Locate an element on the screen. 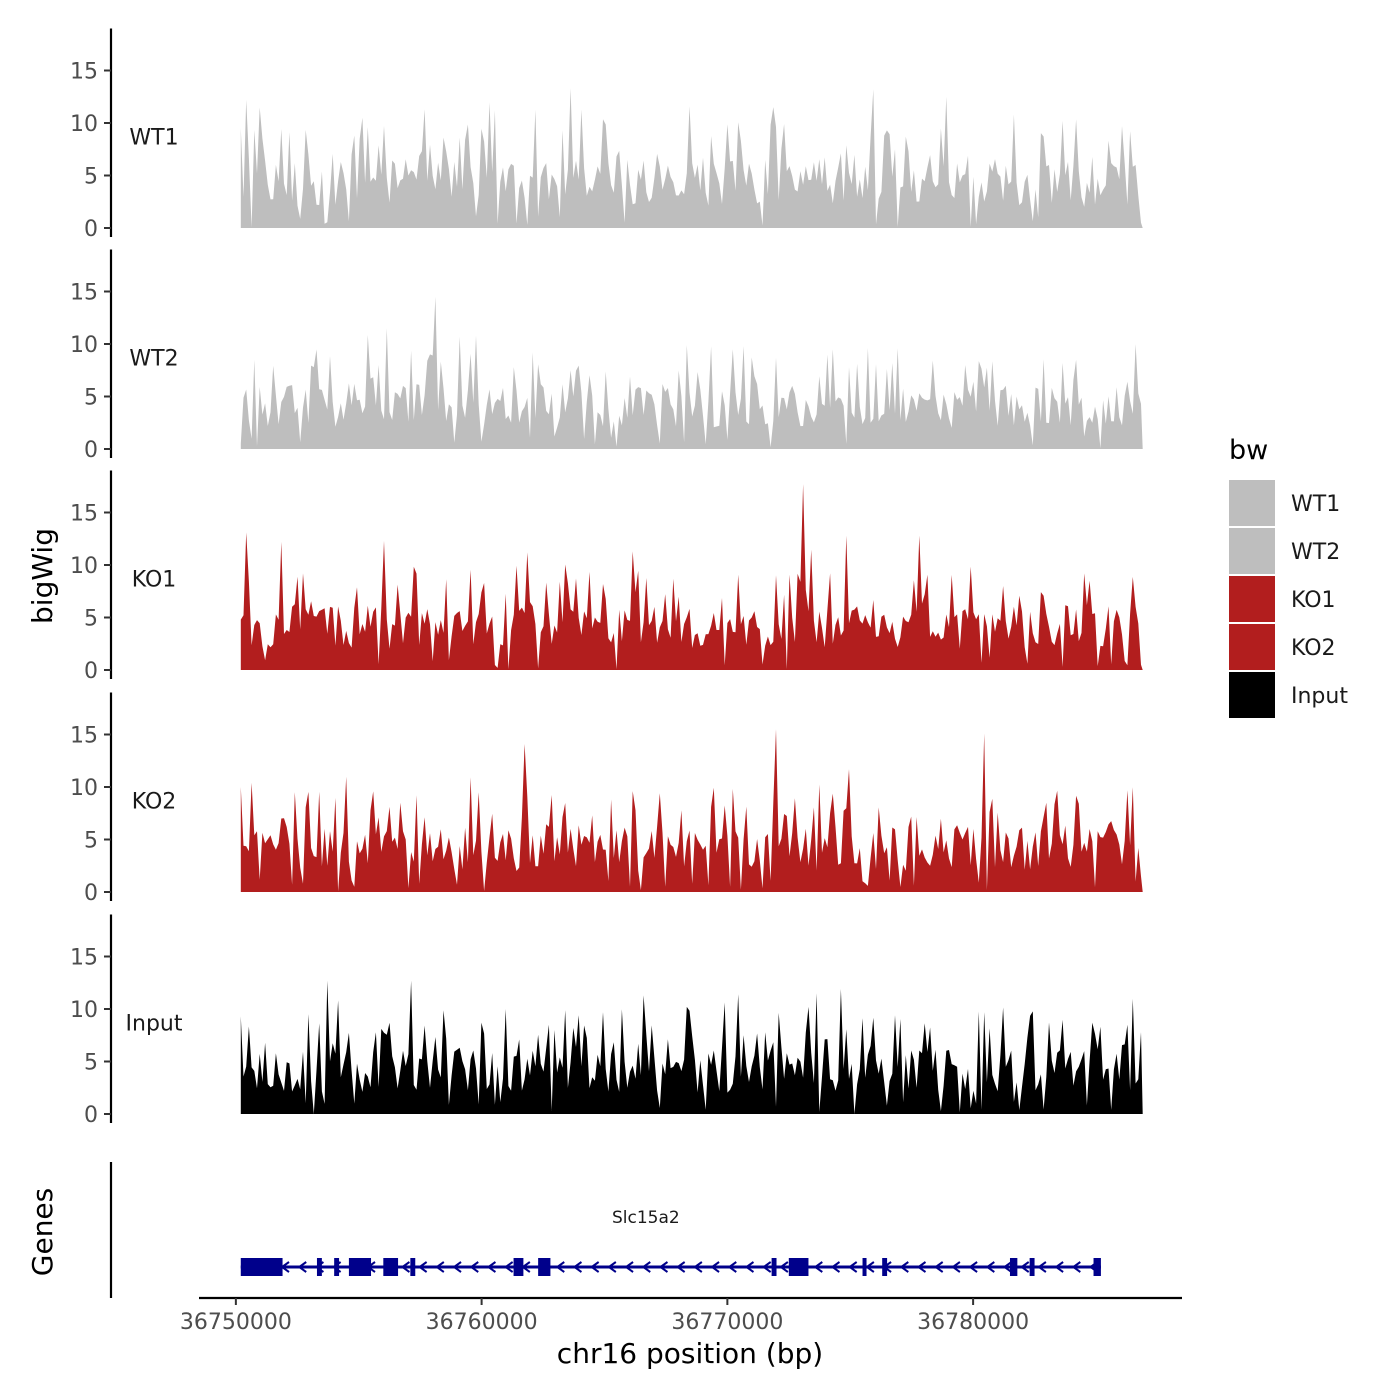 The image size is (1400, 1400). legend-label-ko2: KO2 is located at coordinates (1313, 648).